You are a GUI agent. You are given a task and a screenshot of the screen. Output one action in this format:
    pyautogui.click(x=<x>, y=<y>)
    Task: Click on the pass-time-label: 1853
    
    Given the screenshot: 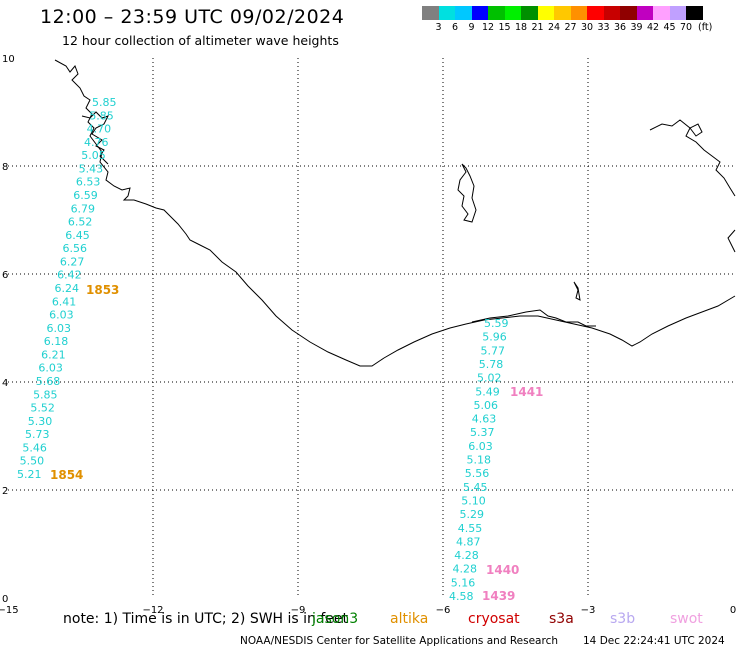 What is the action you would take?
    pyautogui.click(x=102, y=290)
    